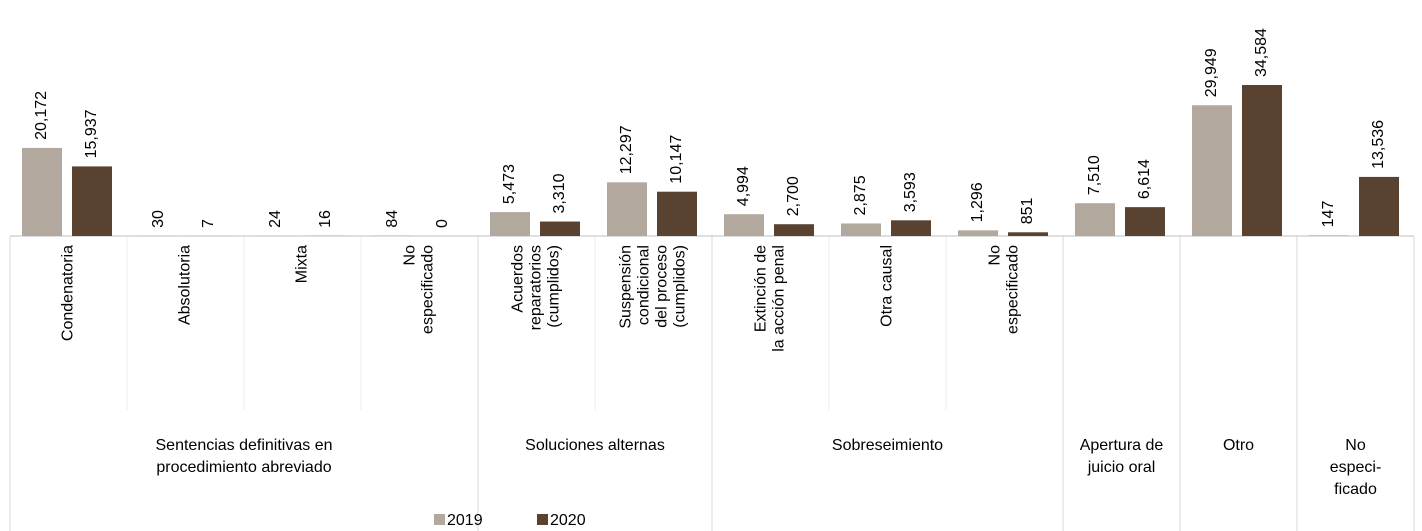 This screenshot has height=531, width=1422. What do you see at coordinates (509, 184) in the screenshot?
I see `data-label: 5,473` at bounding box center [509, 184].